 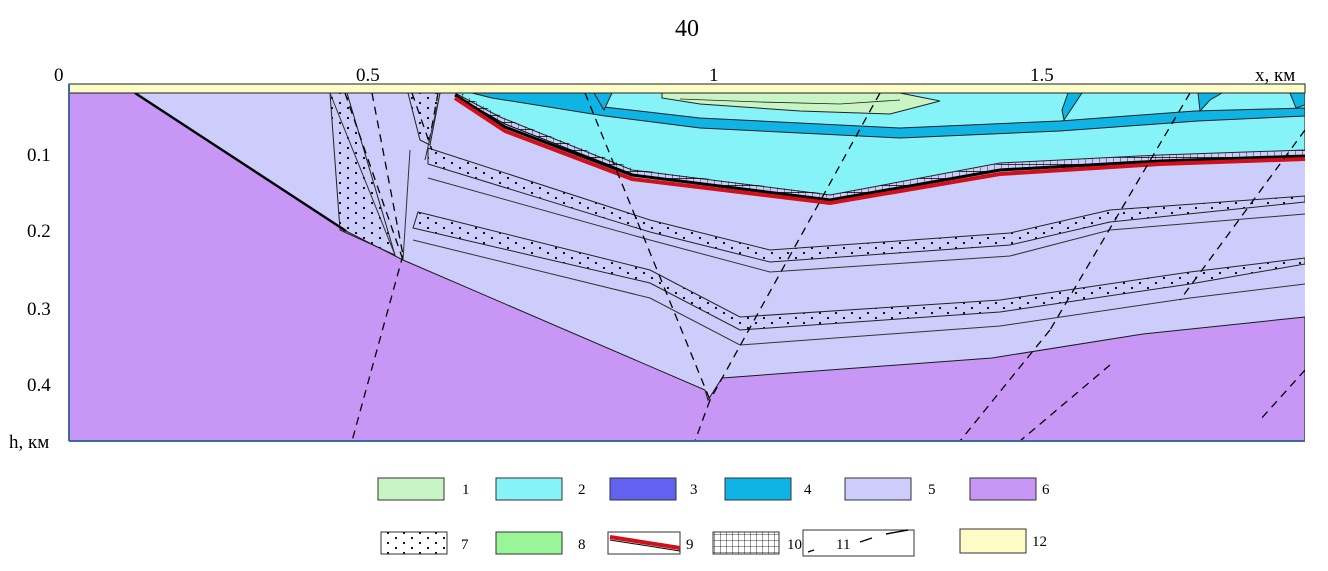 What do you see at coordinates (39, 385) in the screenshot?
I see `y-tick-0-4: 0.4` at bounding box center [39, 385].